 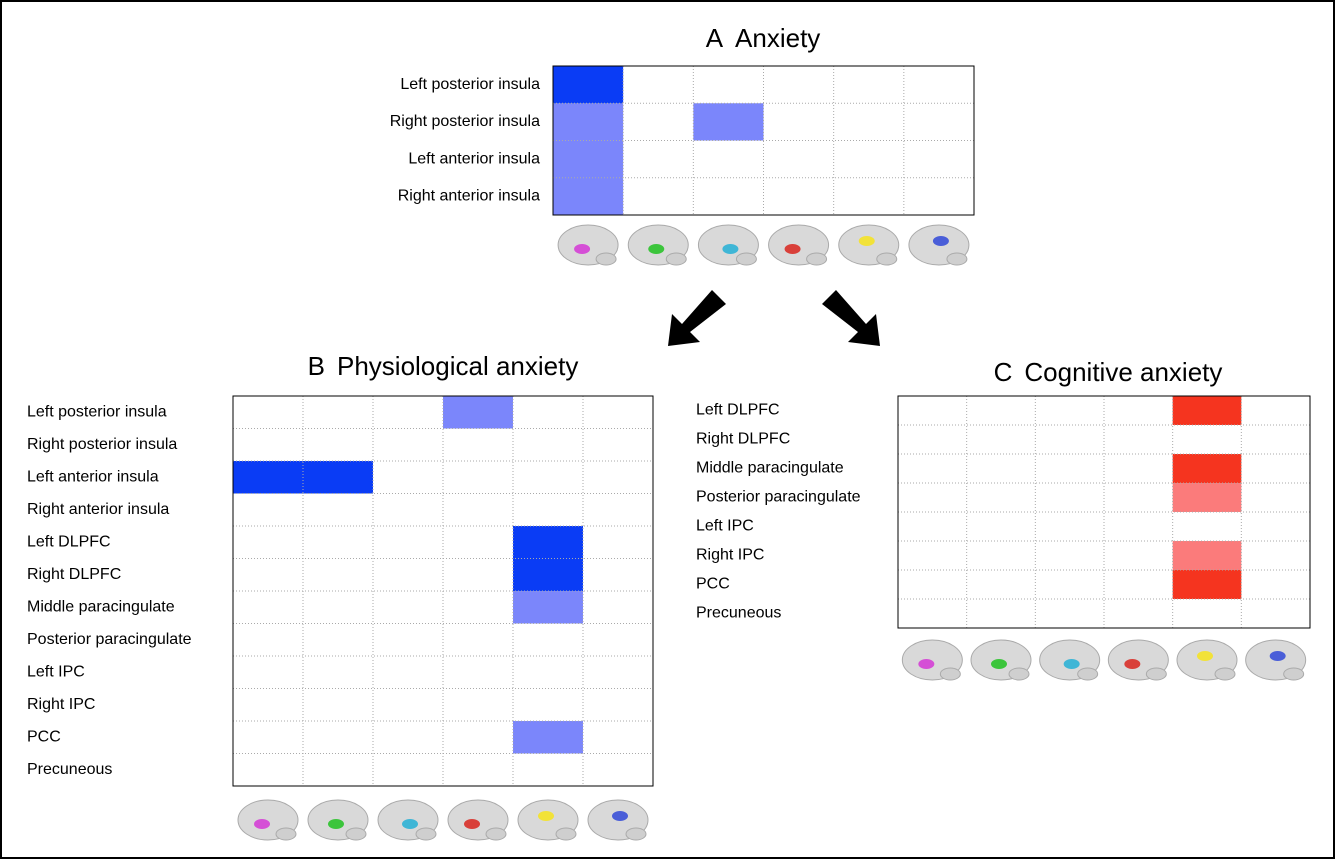 I want to click on arrow-left, so click(x=697, y=318).